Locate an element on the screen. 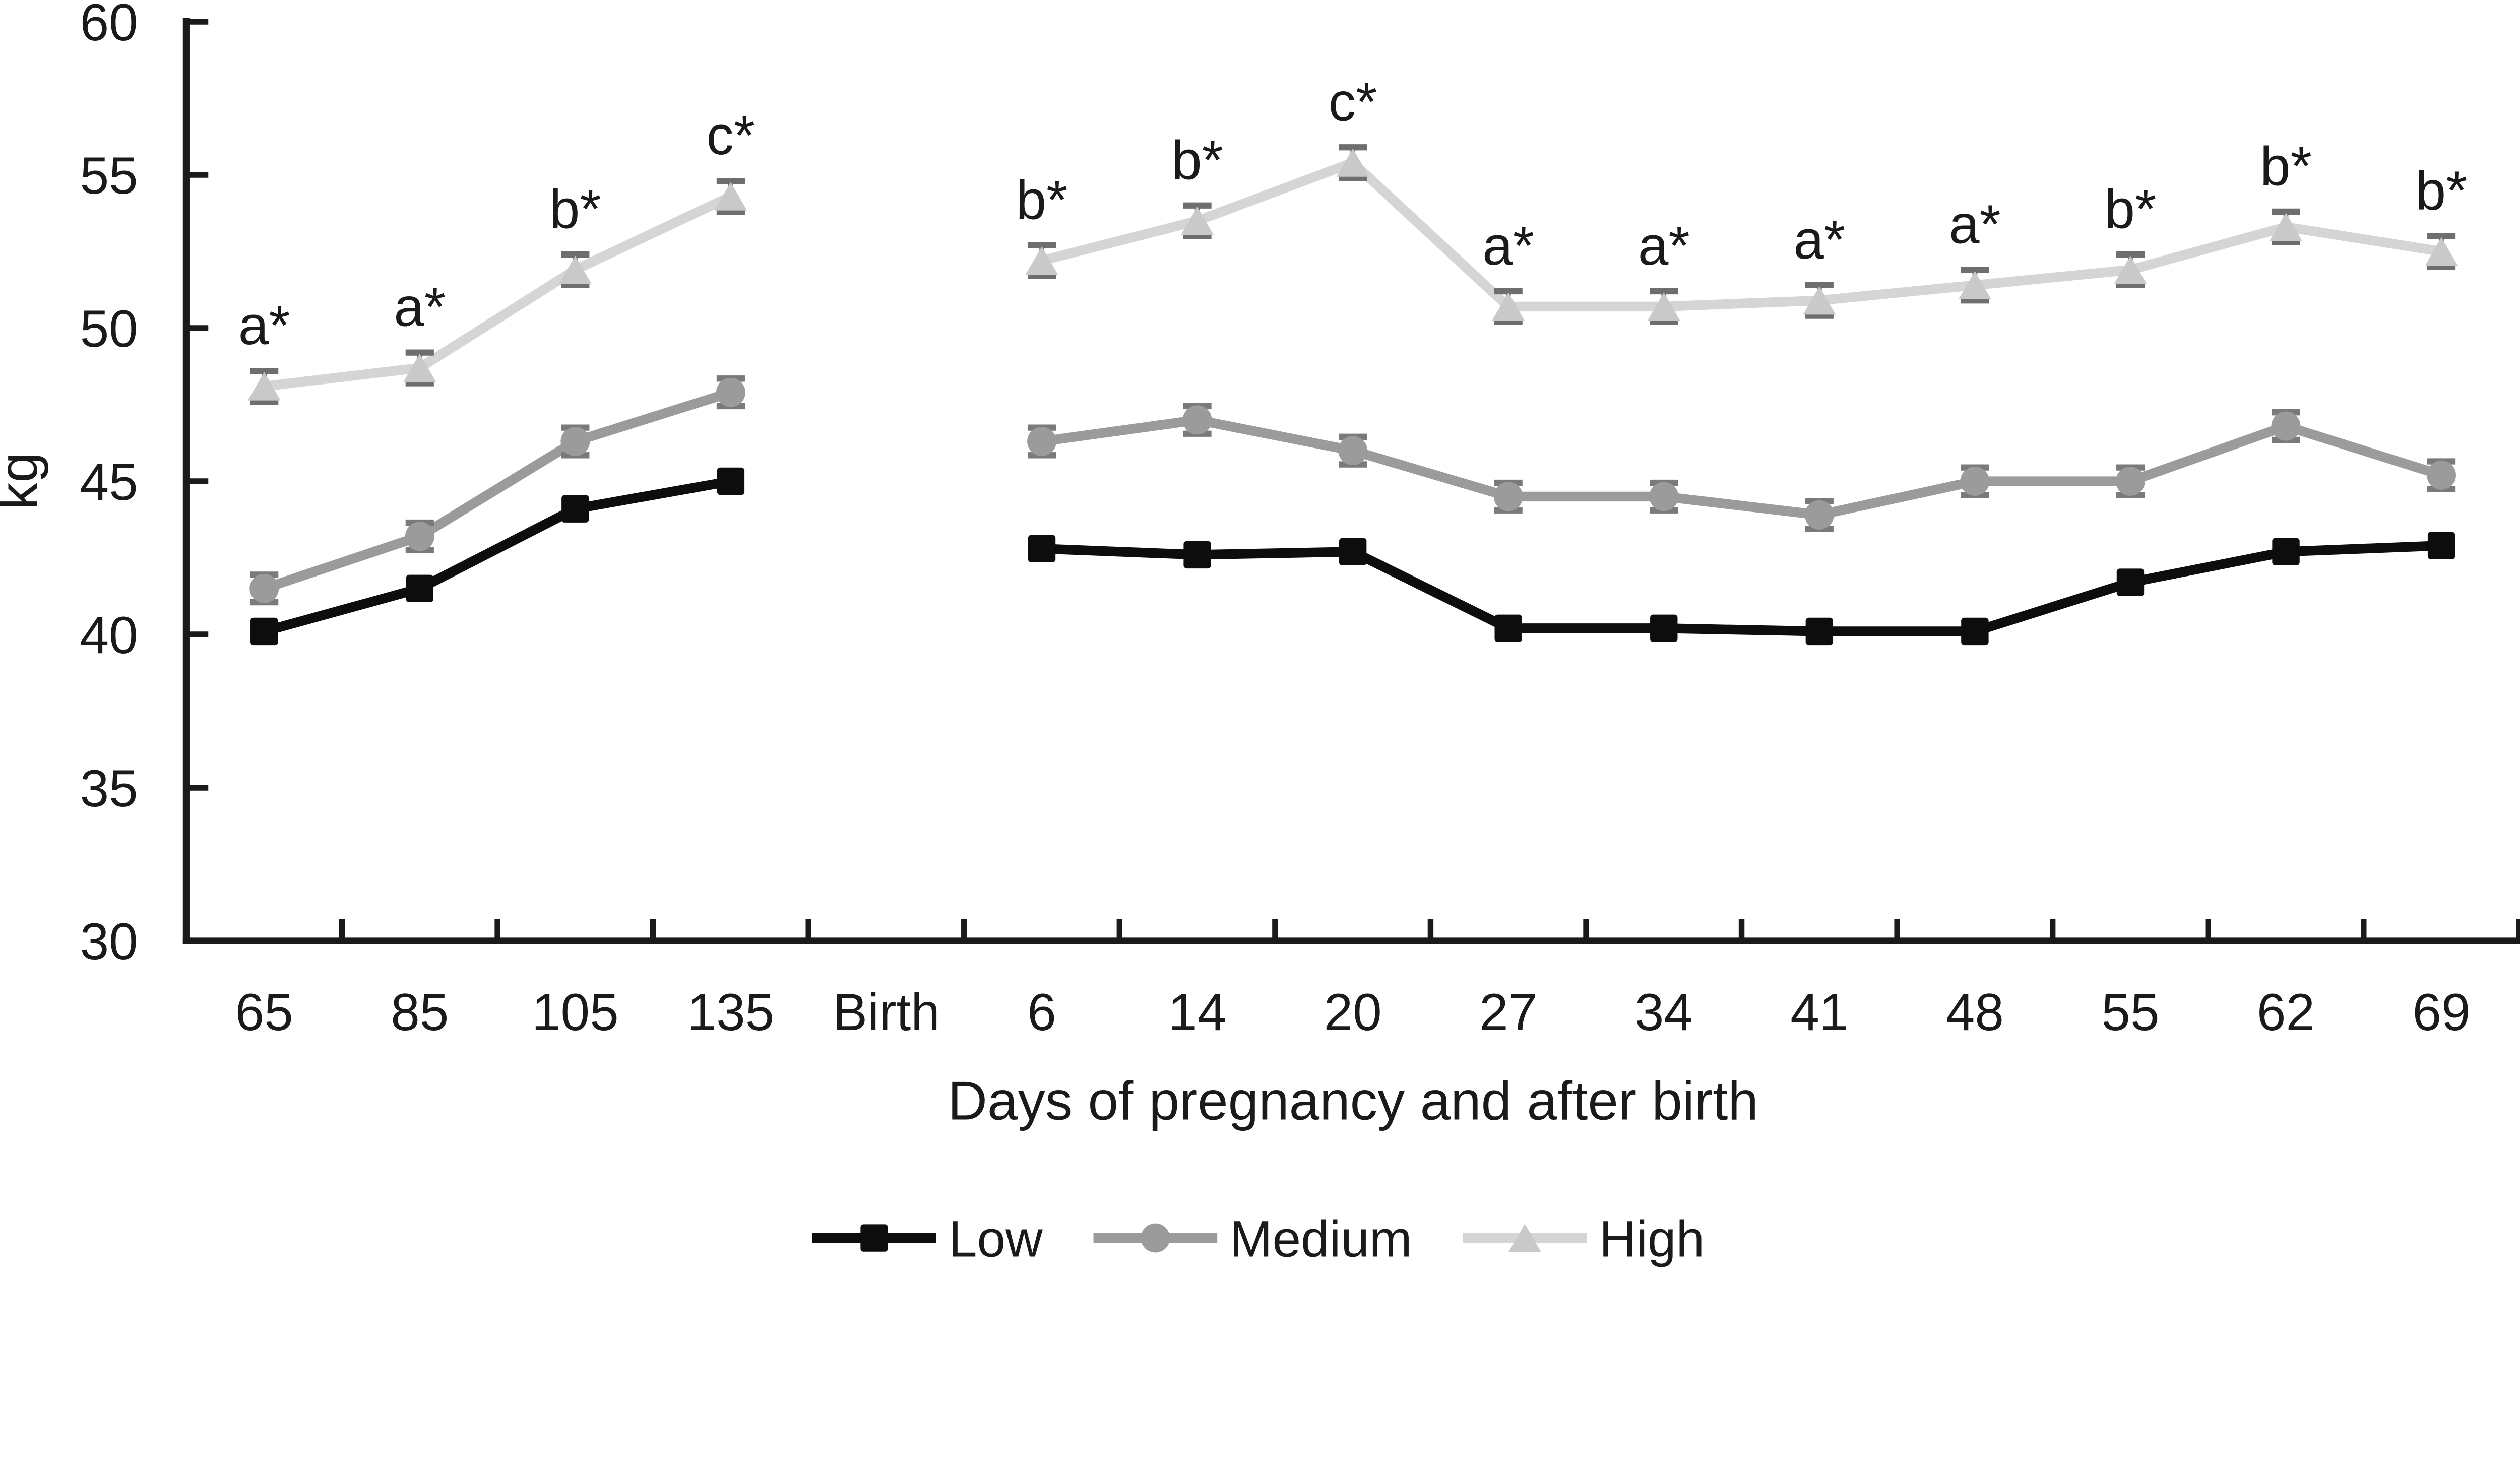 The width and height of the screenshot is (2520, 1472). series-high-line is located at coordinates (1352, 275).